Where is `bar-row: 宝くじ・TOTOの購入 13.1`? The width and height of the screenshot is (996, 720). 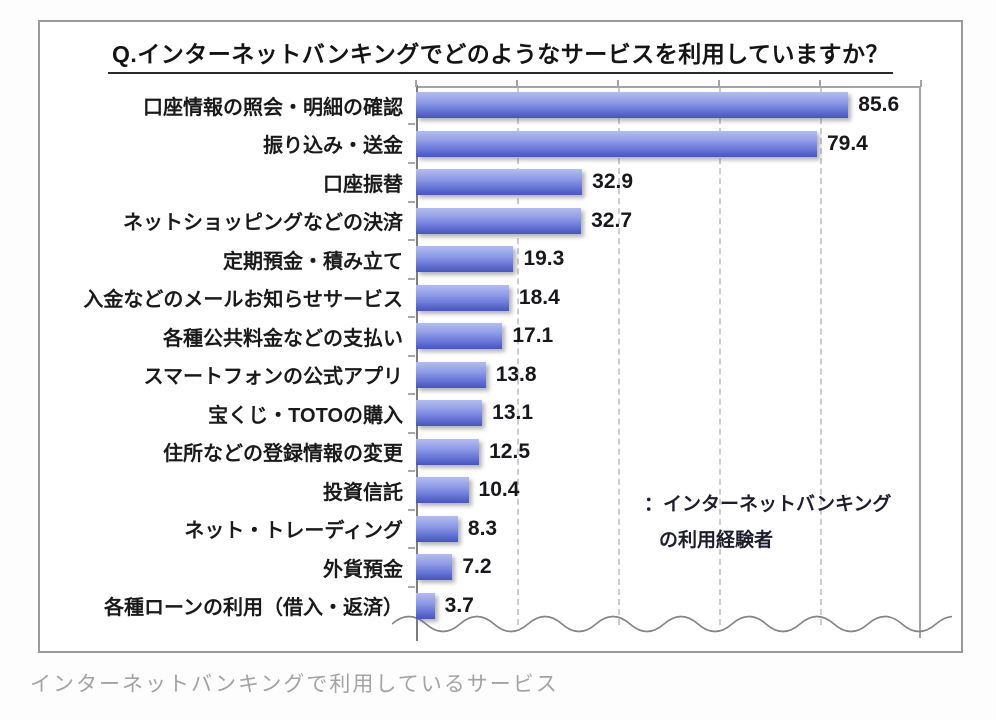 bar-row: 宝くじ・TOTOの購入 13.1 is located at coordinates (500, 413).